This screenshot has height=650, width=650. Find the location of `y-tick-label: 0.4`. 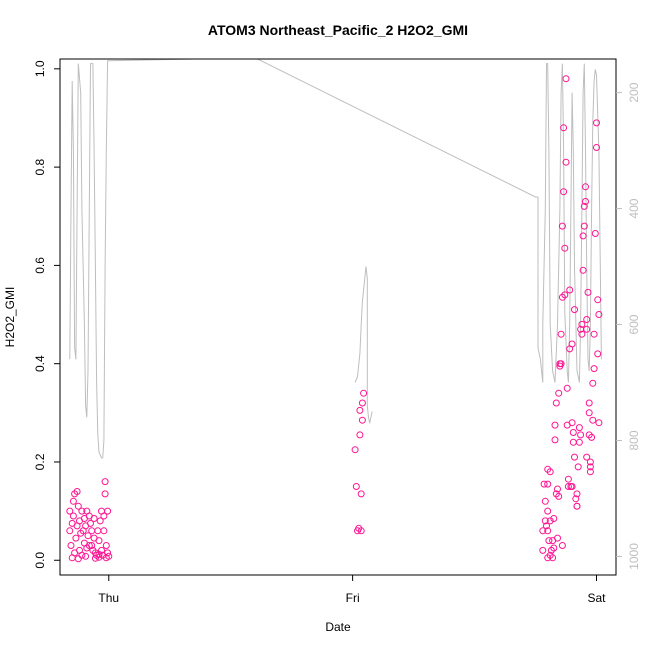

y-tick-label: 0.4 is located at coordinates (40, 363).